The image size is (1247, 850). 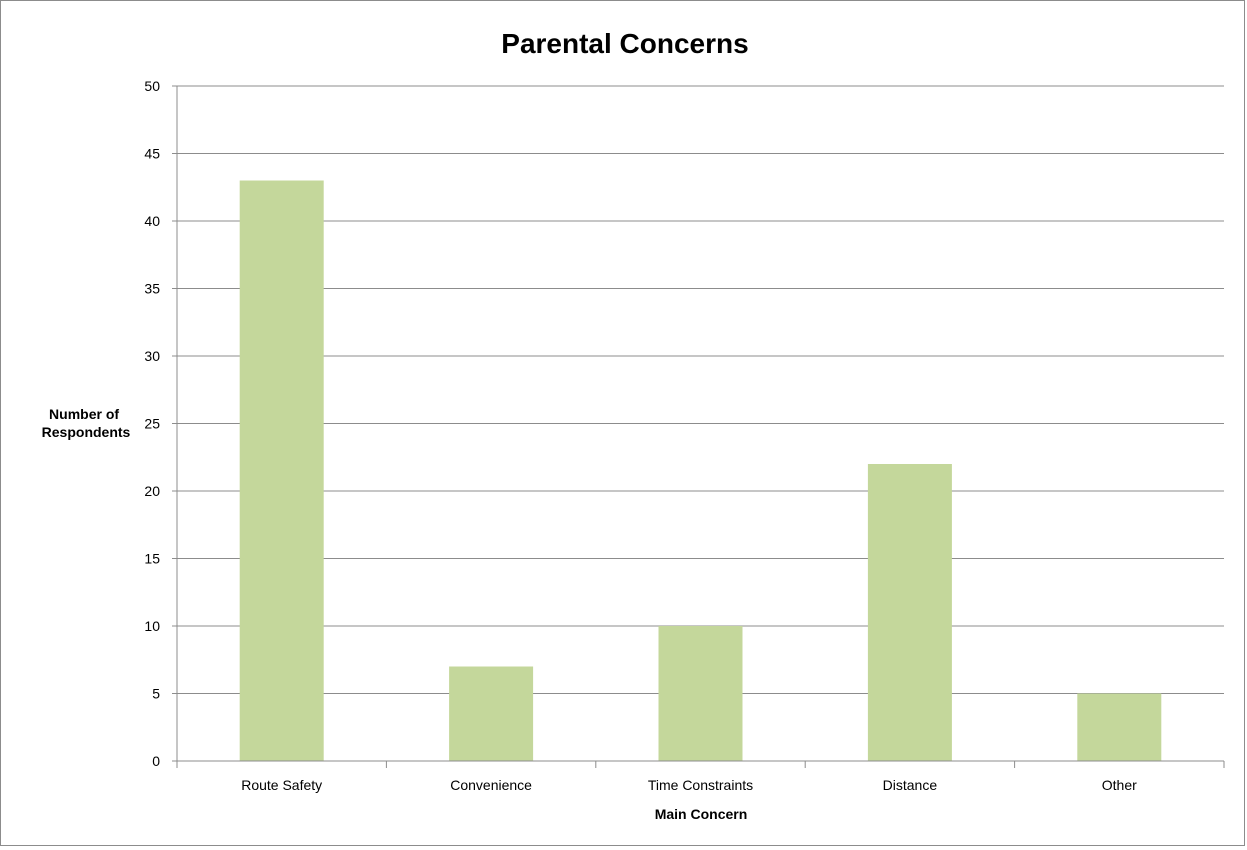 What do you see at coordinates (701, 814) in the screenshot?
I see `x-axis-label: Main Concern` at bounding box center [701, 814].